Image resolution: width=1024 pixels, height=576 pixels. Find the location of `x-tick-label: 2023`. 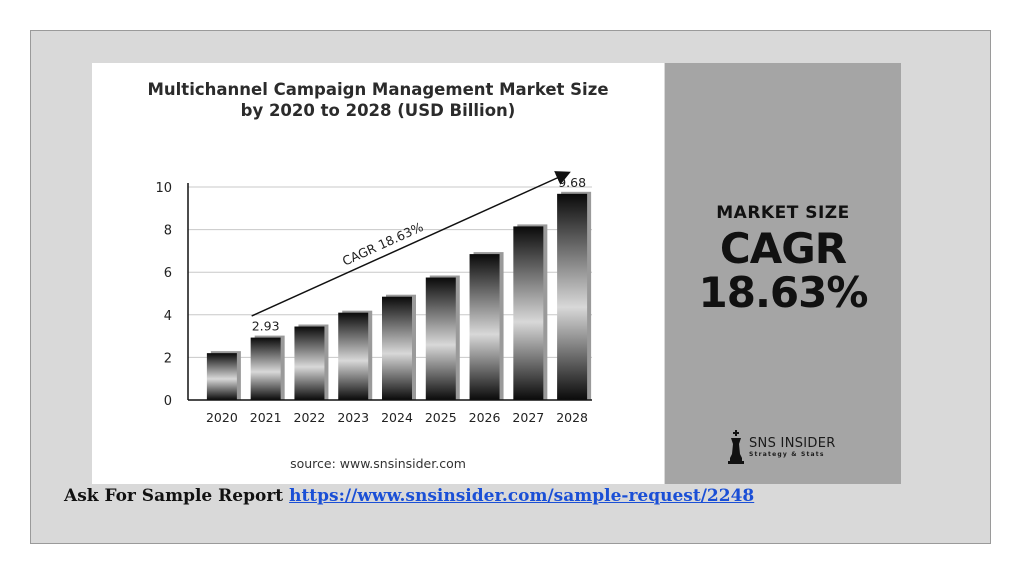

x-tick-label: 2023 is located at coordinates (353, 417).